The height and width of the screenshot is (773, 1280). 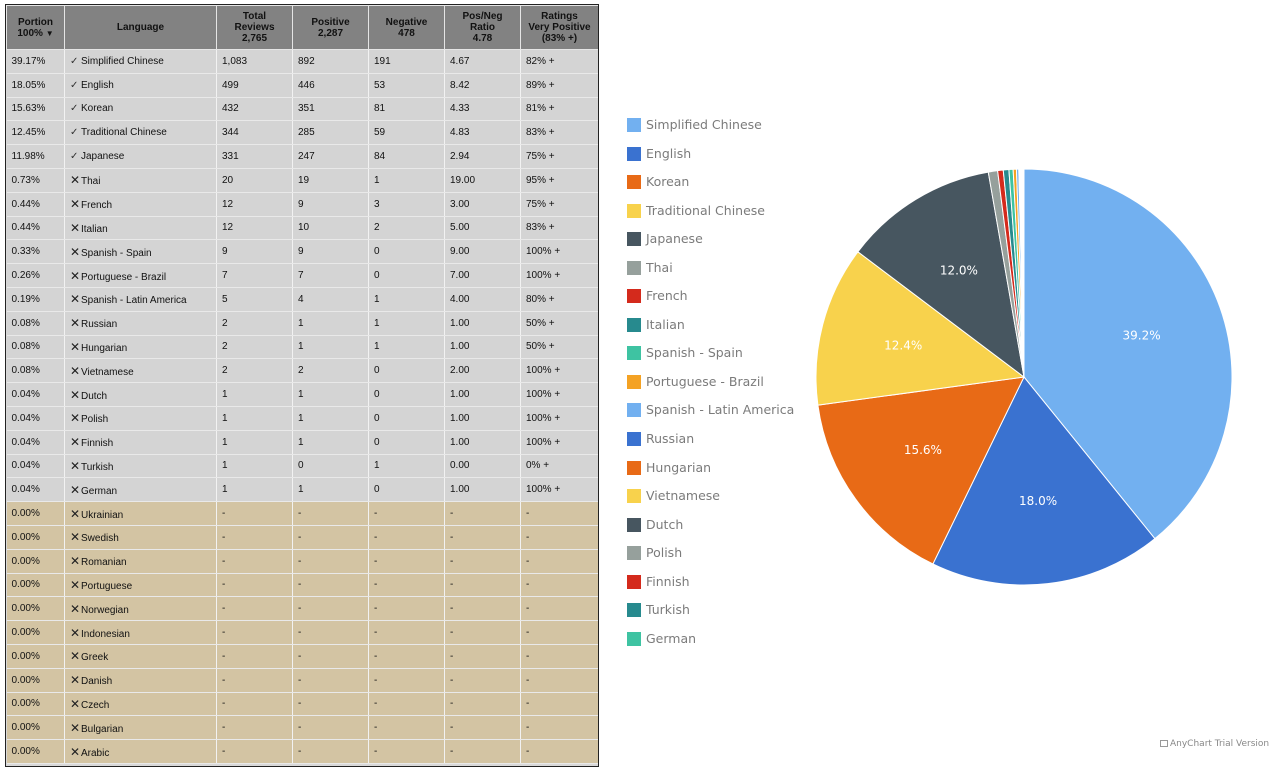 I want to click on table-row: 0.73% ✕Thai 20 19 1 19.00 95% +, so click(x=302, y=180).